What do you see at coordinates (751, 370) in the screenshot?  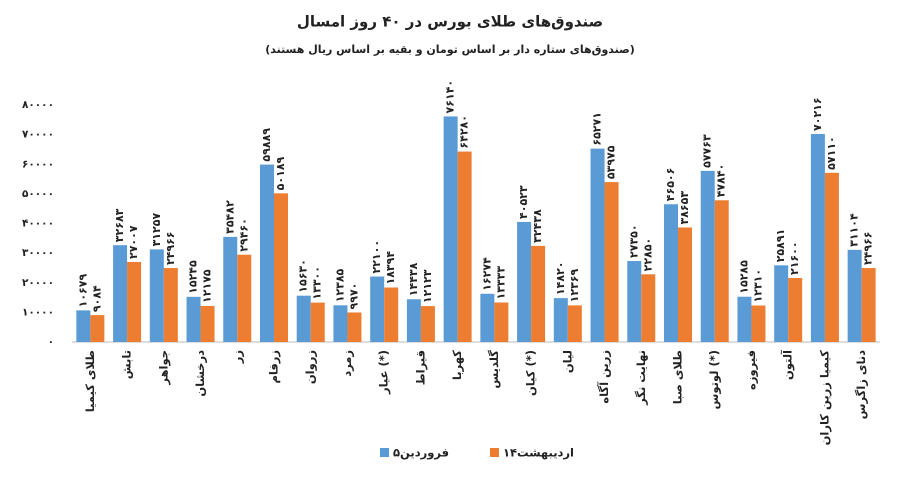 I see `x-tick-label: فیروزه` at bounding box center [751, 370].